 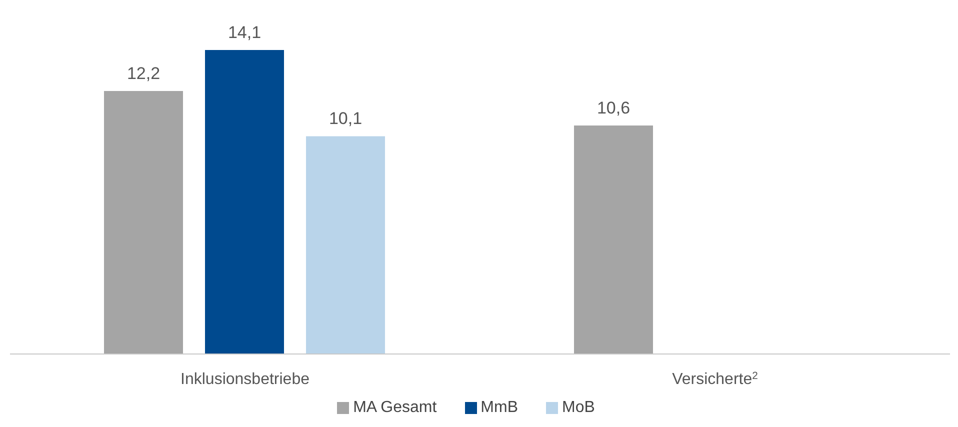 What do you see at coordinates (345, 118) in the screenshot?
I see `data-label: 10,1` at bounding box center [345, 118].